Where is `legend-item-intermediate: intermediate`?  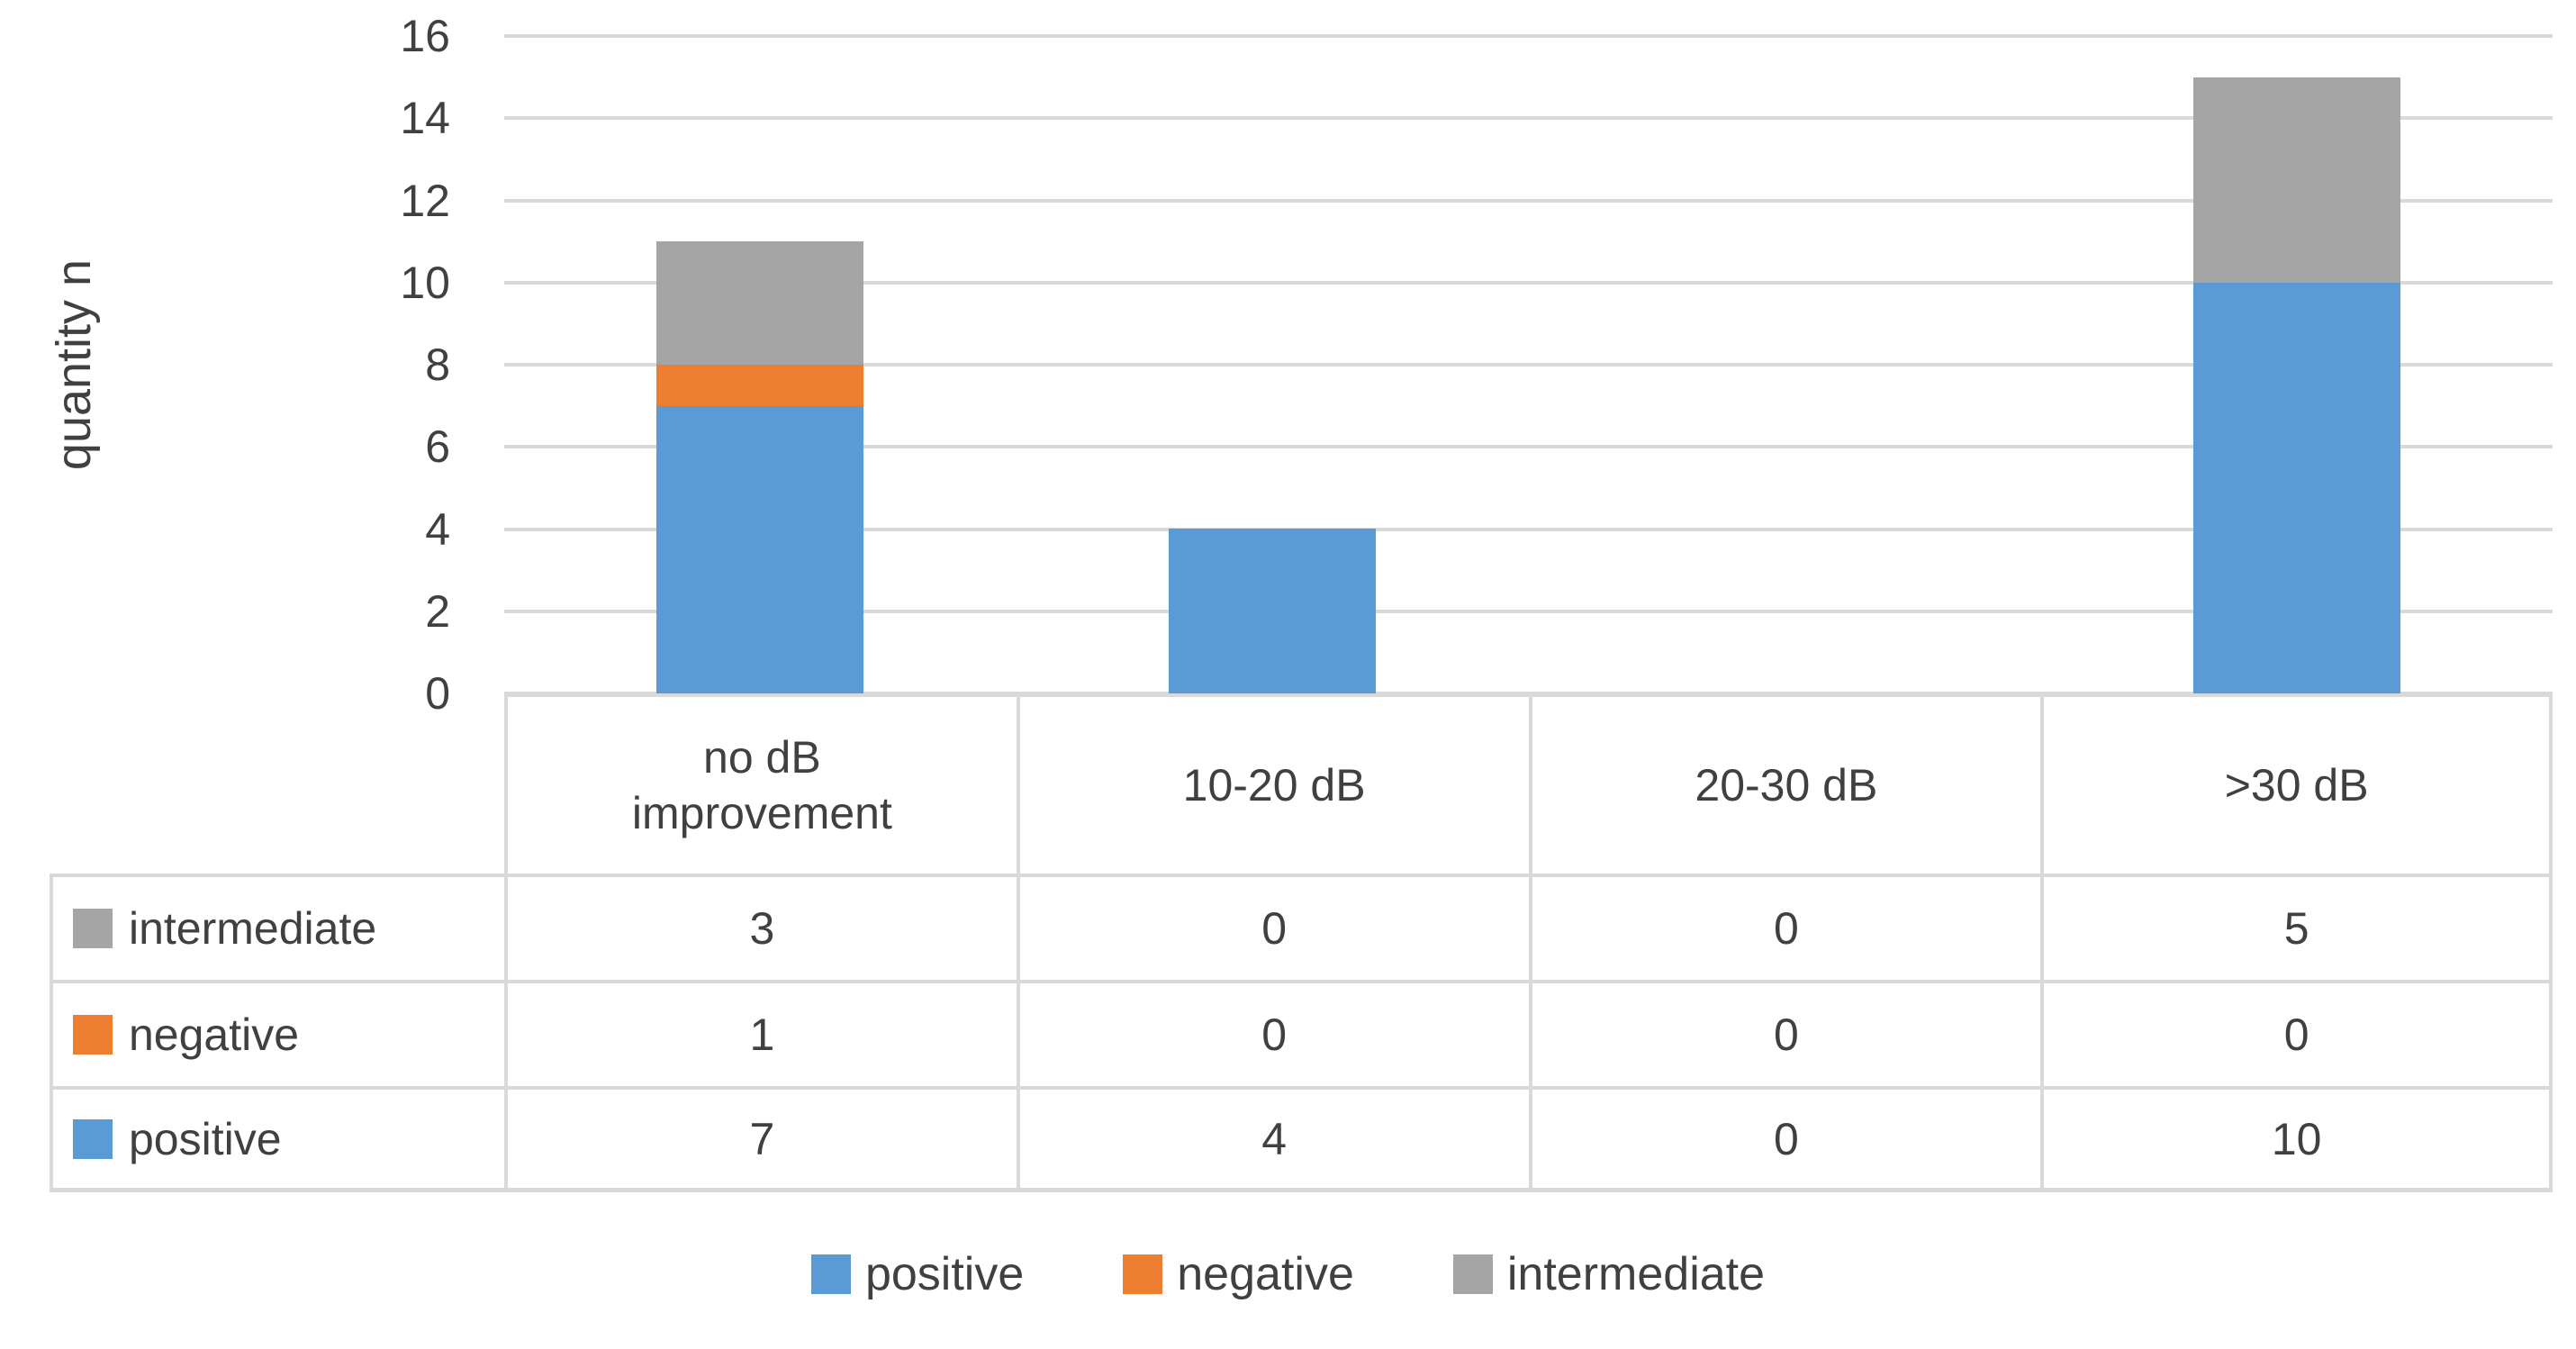 legend-item-intermediate: intermediate is located at coordinates (1609, 1274).